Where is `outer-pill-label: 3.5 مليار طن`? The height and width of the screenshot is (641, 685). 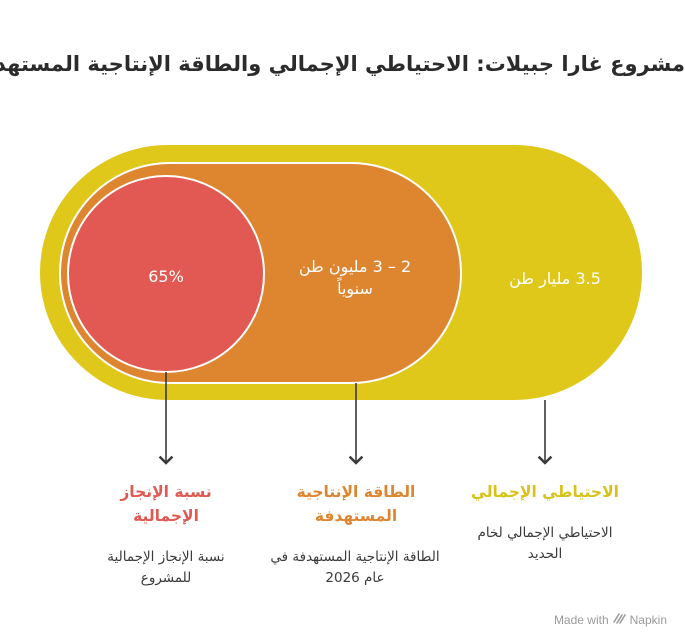 outer-pill-label: 3.5 مليار طن is located at coordinates (555, 278).